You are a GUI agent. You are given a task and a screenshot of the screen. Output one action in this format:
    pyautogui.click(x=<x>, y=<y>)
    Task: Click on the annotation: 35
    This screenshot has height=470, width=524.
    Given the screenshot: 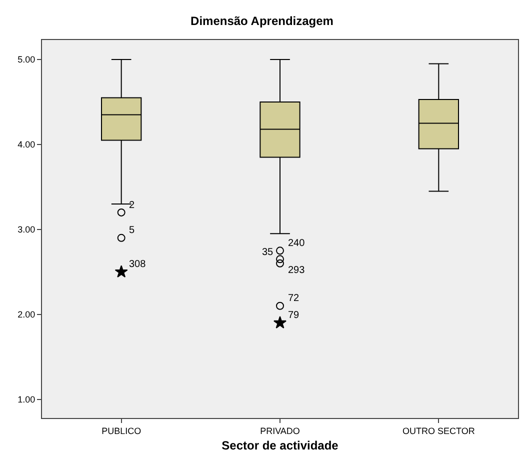 What is the action you would take?
    pyautogui.click(x=268, y=252)
    